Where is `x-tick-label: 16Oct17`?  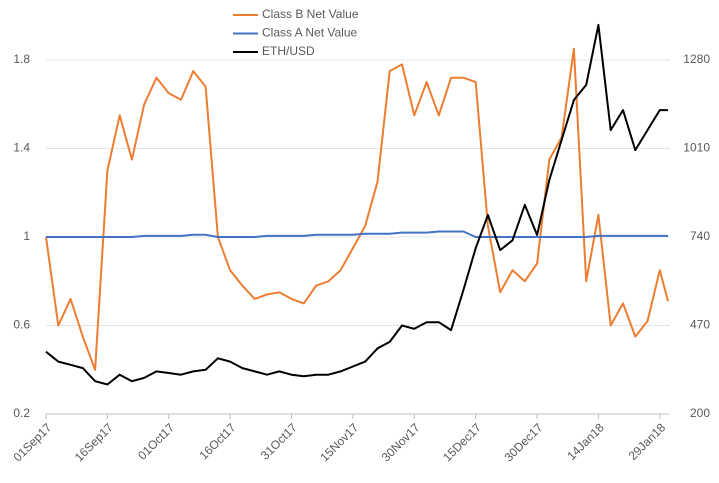
x-tick-label: 16Oct17 is located at coordinates (218, 441).